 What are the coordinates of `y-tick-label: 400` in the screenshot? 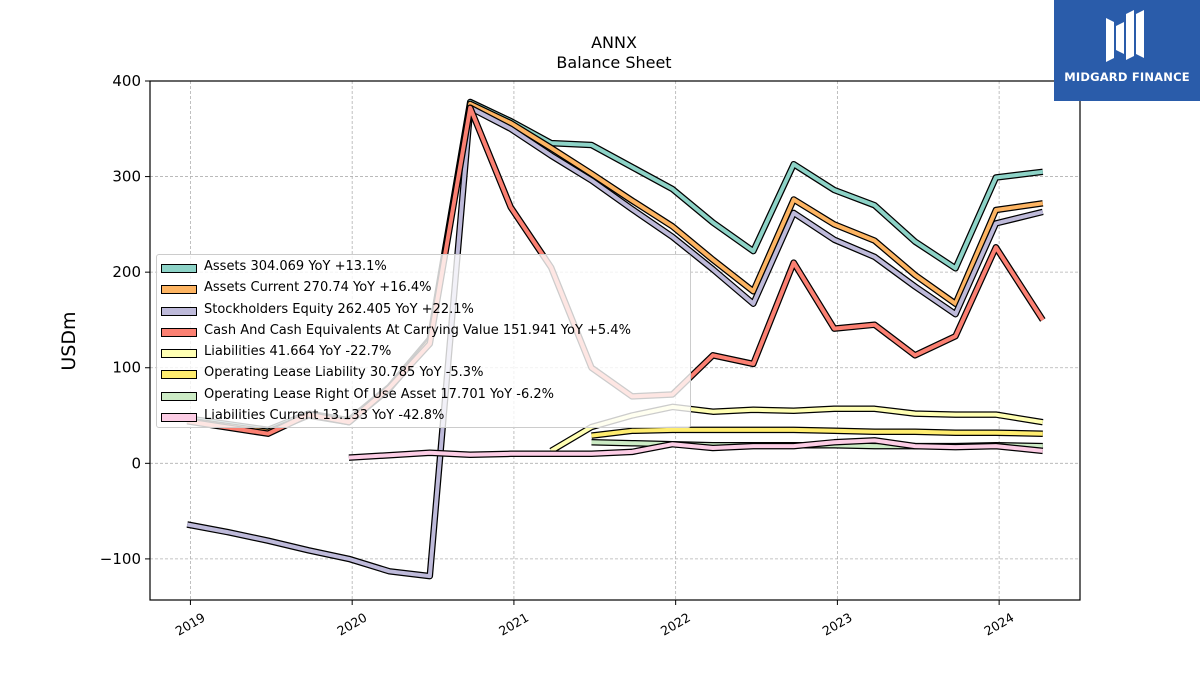 It's located at (126, 81).